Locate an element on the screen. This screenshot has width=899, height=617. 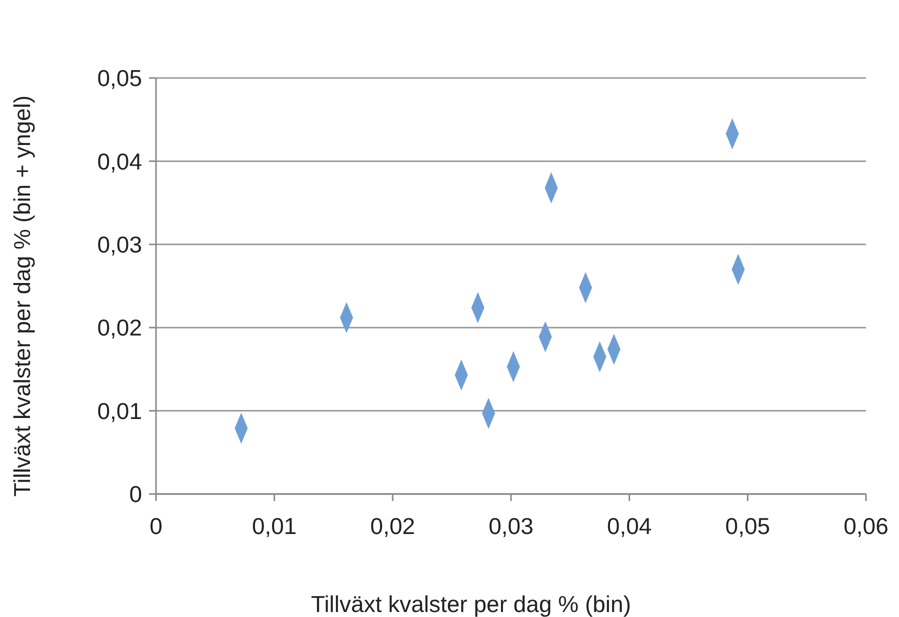
y-tick-label: 0 is located at coordinates (135, 494).